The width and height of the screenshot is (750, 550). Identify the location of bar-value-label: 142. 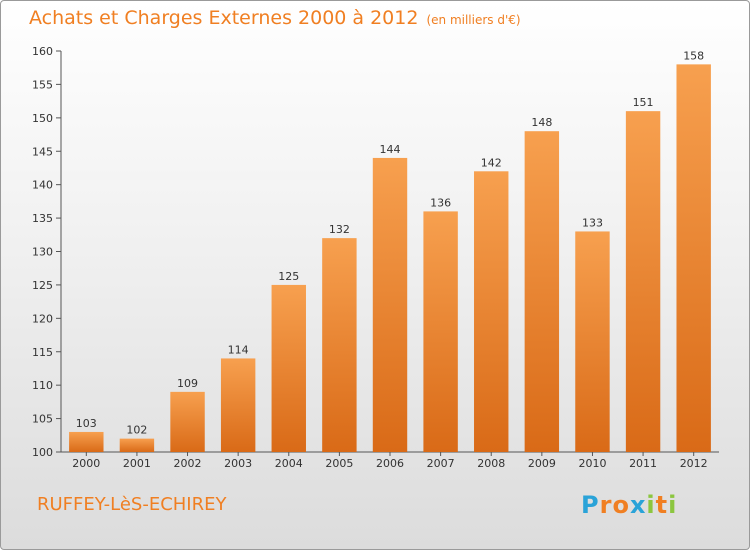
(491, 162).